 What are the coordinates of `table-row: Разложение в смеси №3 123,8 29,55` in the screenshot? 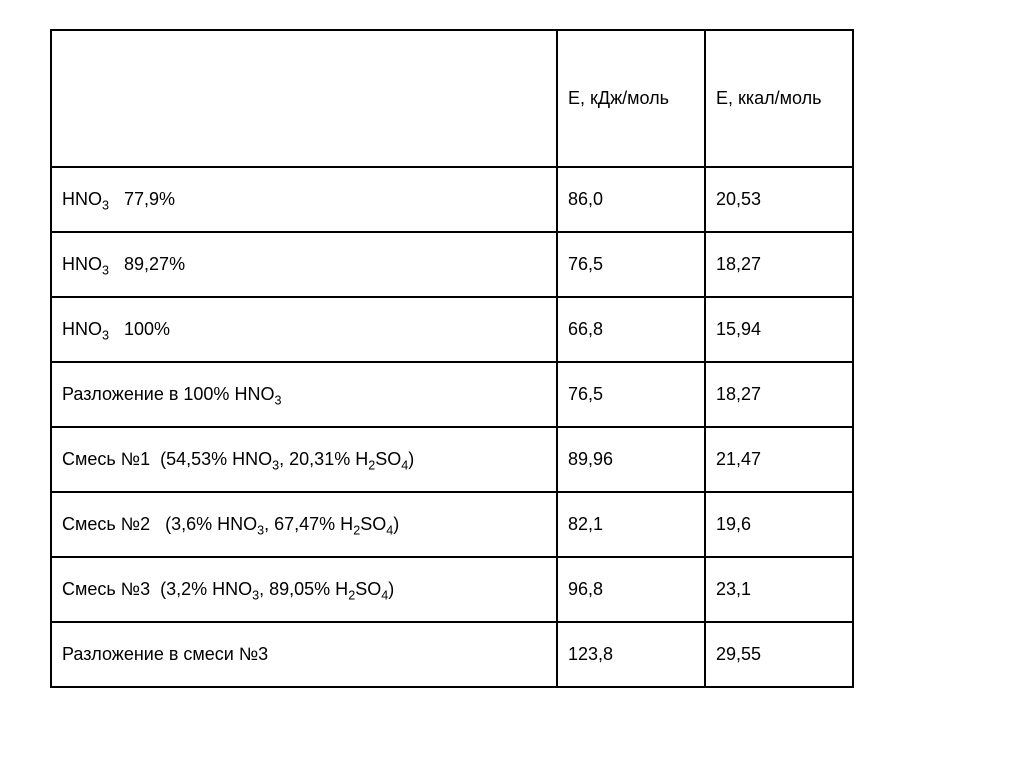 It's located at (452, 654).